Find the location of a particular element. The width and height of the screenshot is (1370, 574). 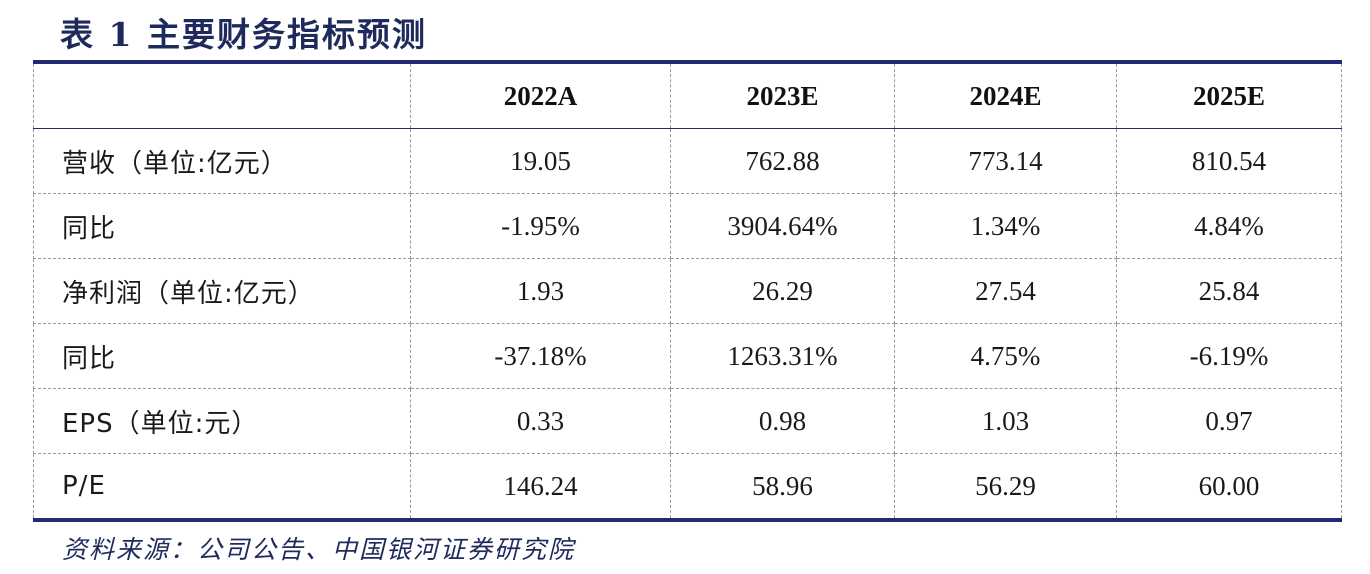

table-cell: 27.54 is located at coordinates (1005, 291).